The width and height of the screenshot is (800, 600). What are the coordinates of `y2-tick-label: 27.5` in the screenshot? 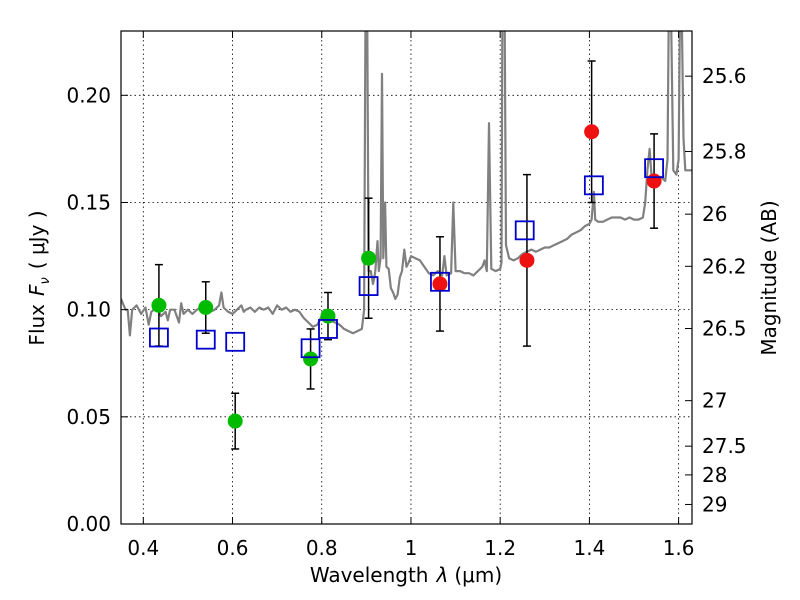 It's located at (724, 446).